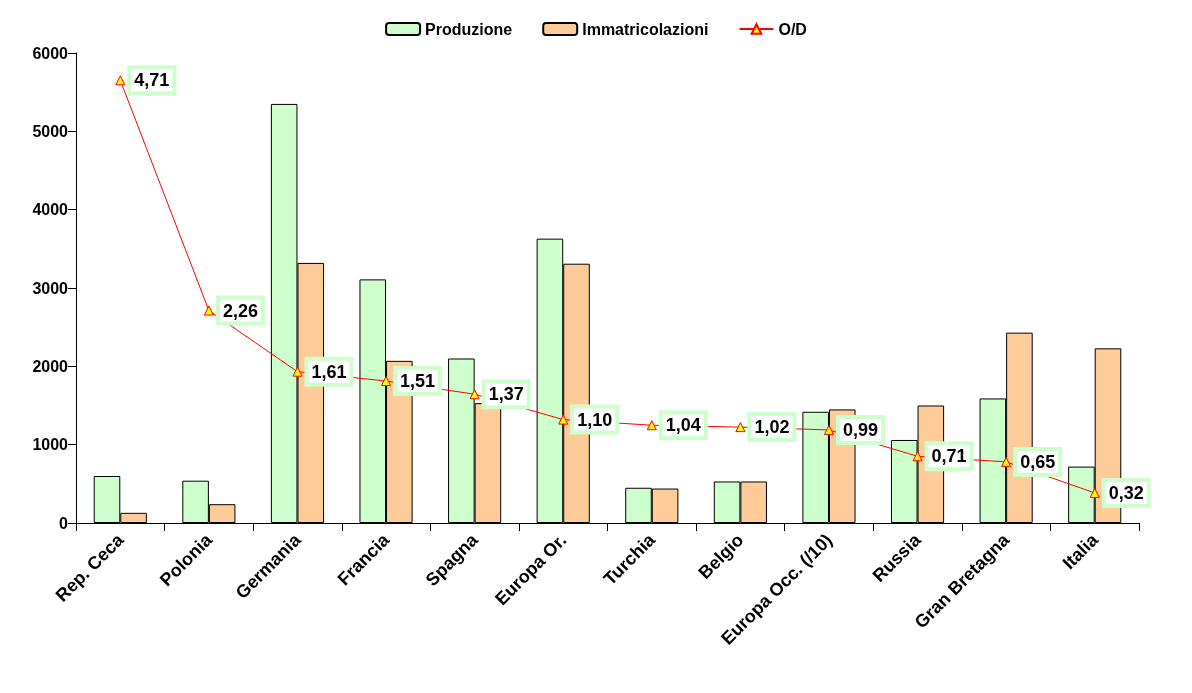  I want to click on data-label: 1,04, so click(683, 425).